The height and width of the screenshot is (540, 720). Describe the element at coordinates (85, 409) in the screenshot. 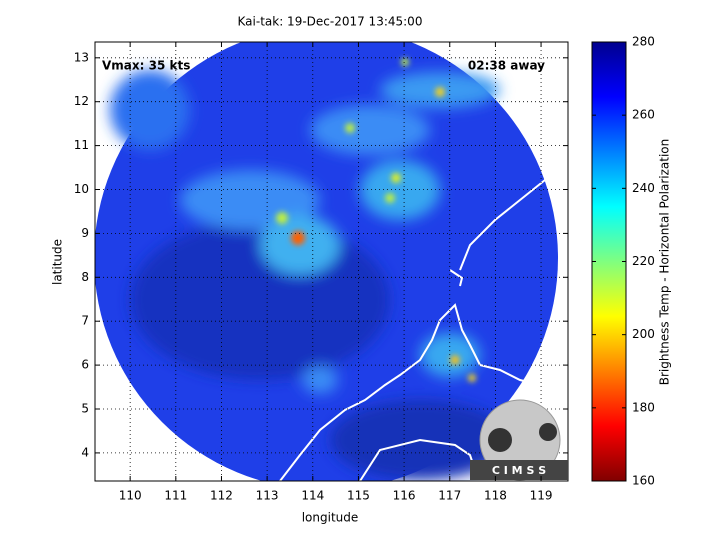

I see `y-tick-label: 5` at that location.